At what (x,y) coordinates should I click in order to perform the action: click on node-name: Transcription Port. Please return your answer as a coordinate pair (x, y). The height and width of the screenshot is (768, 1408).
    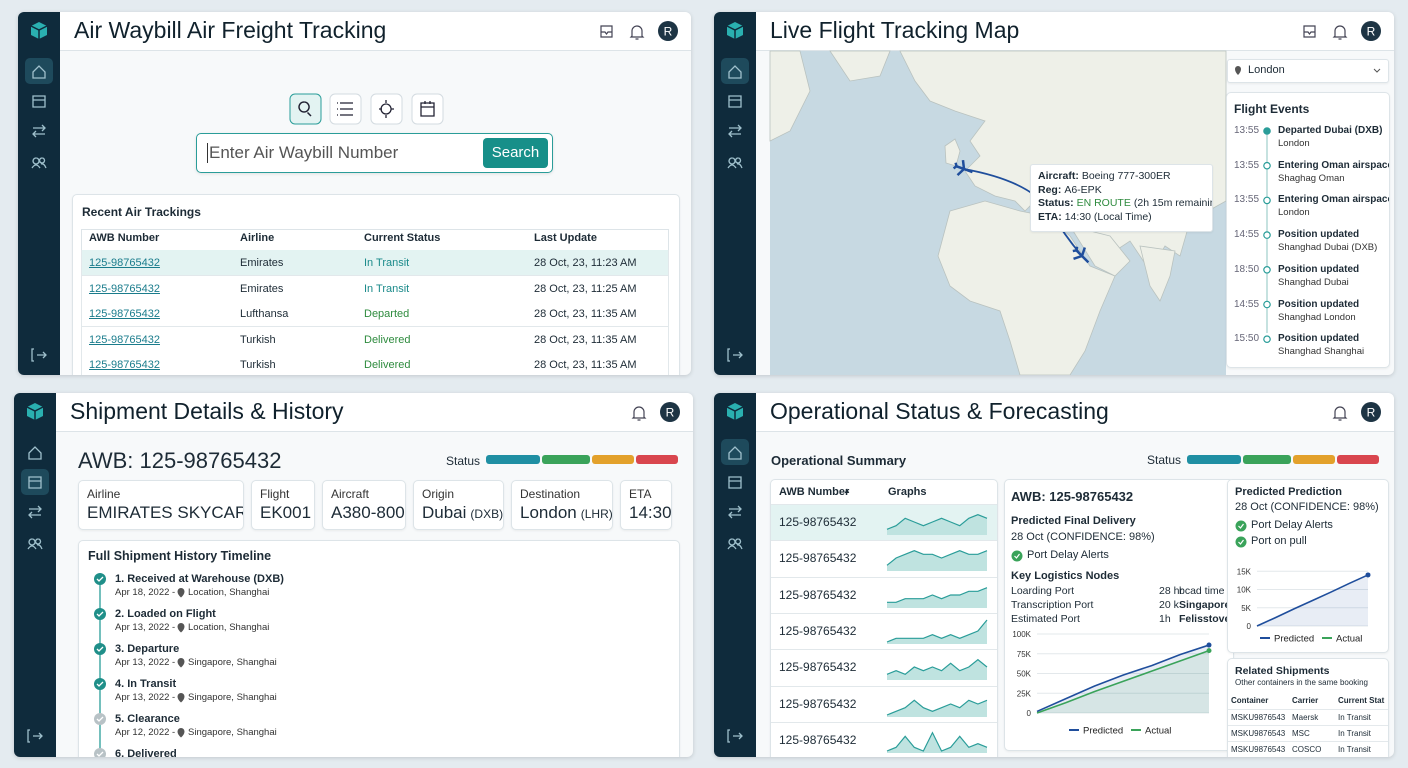
    Looking at the image, I should click on (1052, 605).